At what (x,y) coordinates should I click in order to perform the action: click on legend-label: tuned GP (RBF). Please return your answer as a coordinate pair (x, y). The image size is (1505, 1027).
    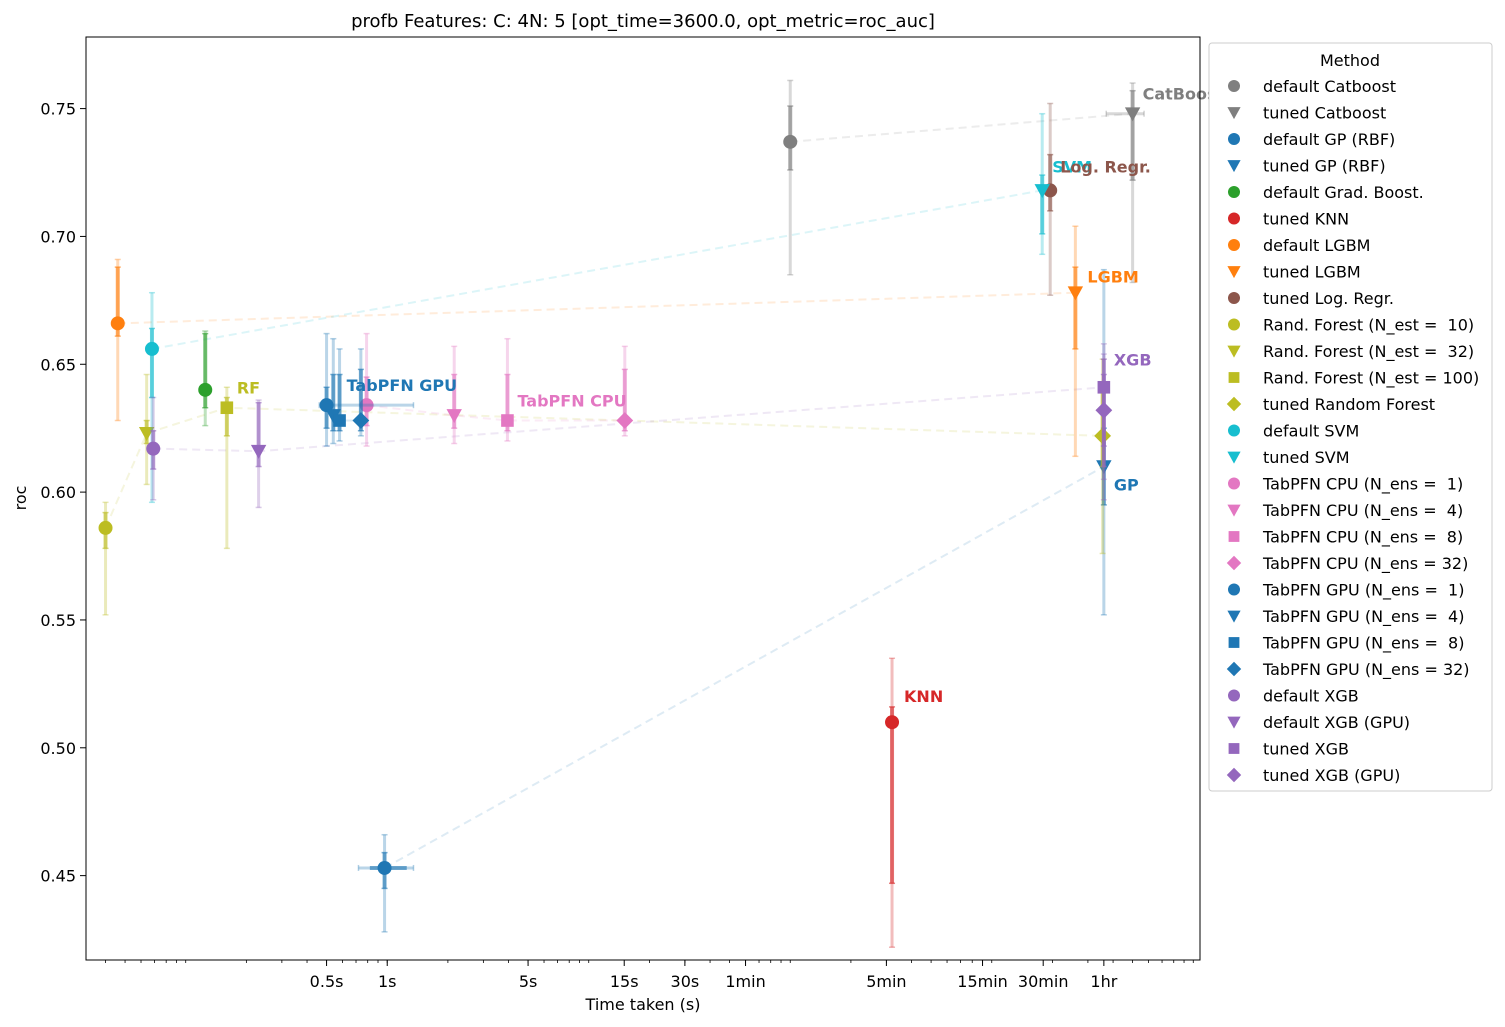
    Looking at the image, I should click on (1324, 166).